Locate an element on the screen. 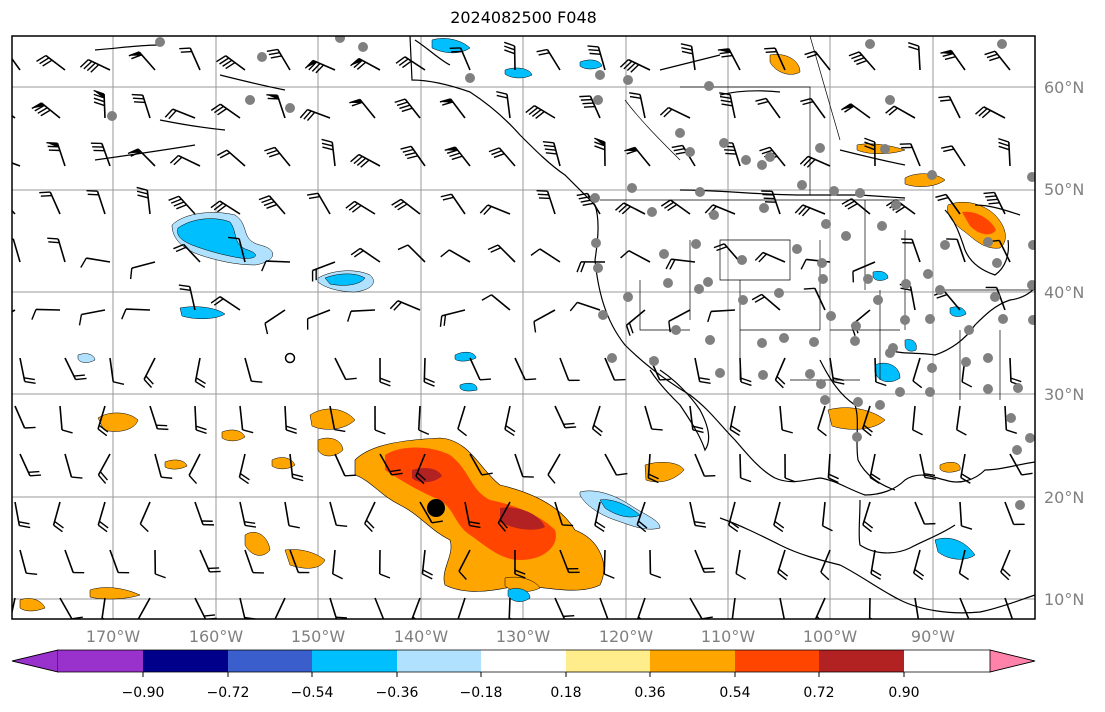 Image resolution: width=1105 pixels, height=712 pixels. positive-anomaly-great-lakes is located at coordinates (976, 225).